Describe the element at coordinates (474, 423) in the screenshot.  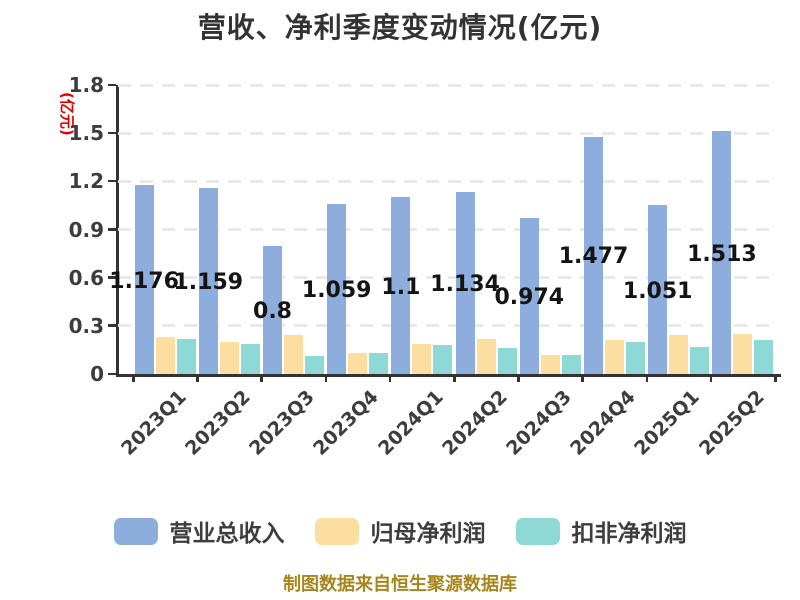
I see `x-tick-label: 2024Q2` at that location.